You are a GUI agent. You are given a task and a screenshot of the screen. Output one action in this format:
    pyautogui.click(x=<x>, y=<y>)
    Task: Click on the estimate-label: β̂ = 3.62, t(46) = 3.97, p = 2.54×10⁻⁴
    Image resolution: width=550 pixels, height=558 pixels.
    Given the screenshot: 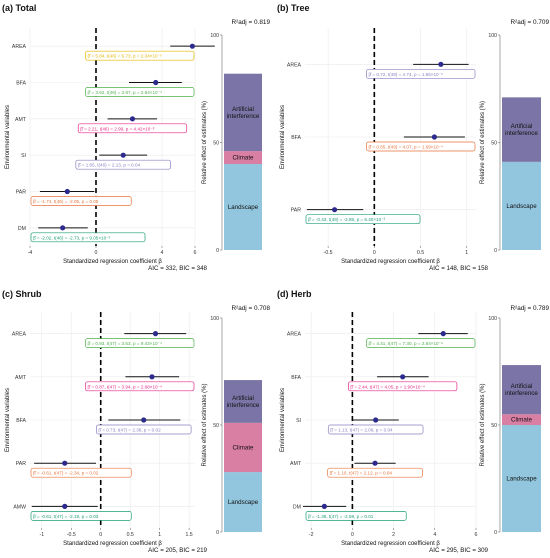 What is the action you would take?
    pyautogui.click(x=125, y=92)
    